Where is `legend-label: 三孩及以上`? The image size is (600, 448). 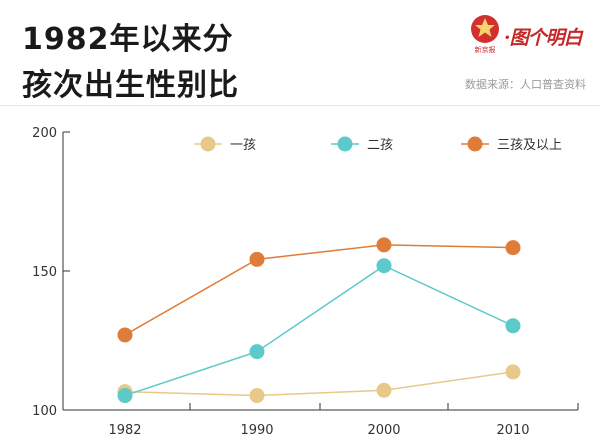
legend-label: 三孩及以上 is located at coordinates (529, 145).